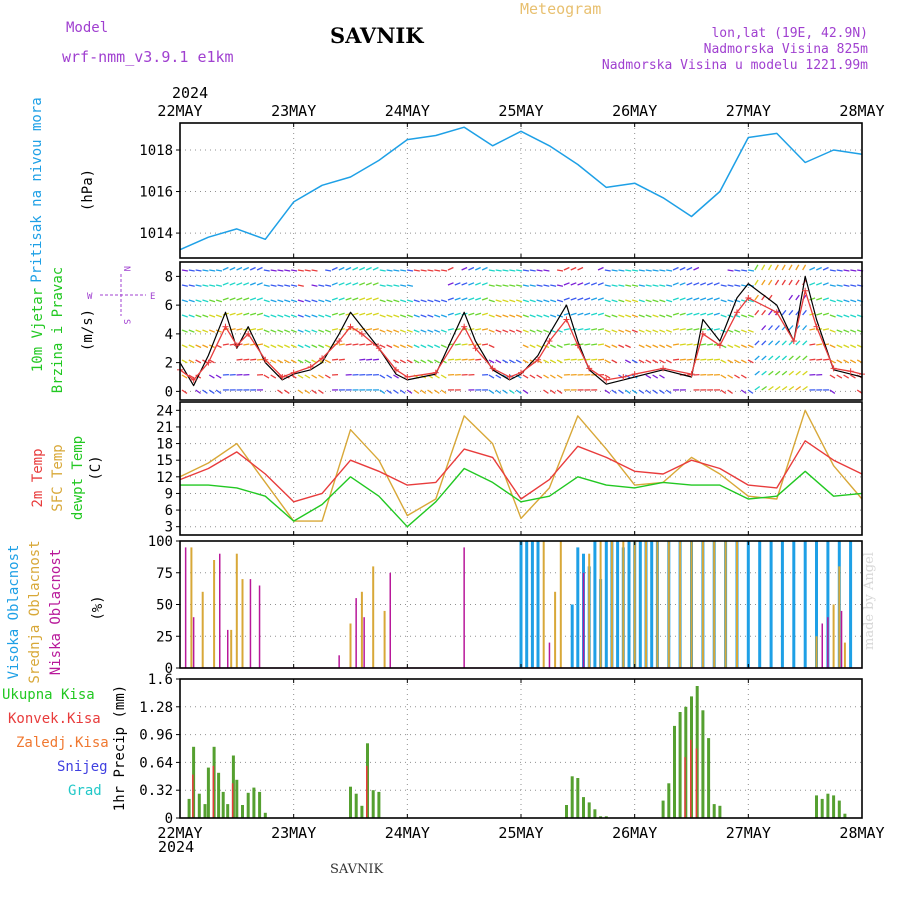  Describe the element at coordinates (169, 819) in the screenshot. I see `y-tick-label: 0` at that location.